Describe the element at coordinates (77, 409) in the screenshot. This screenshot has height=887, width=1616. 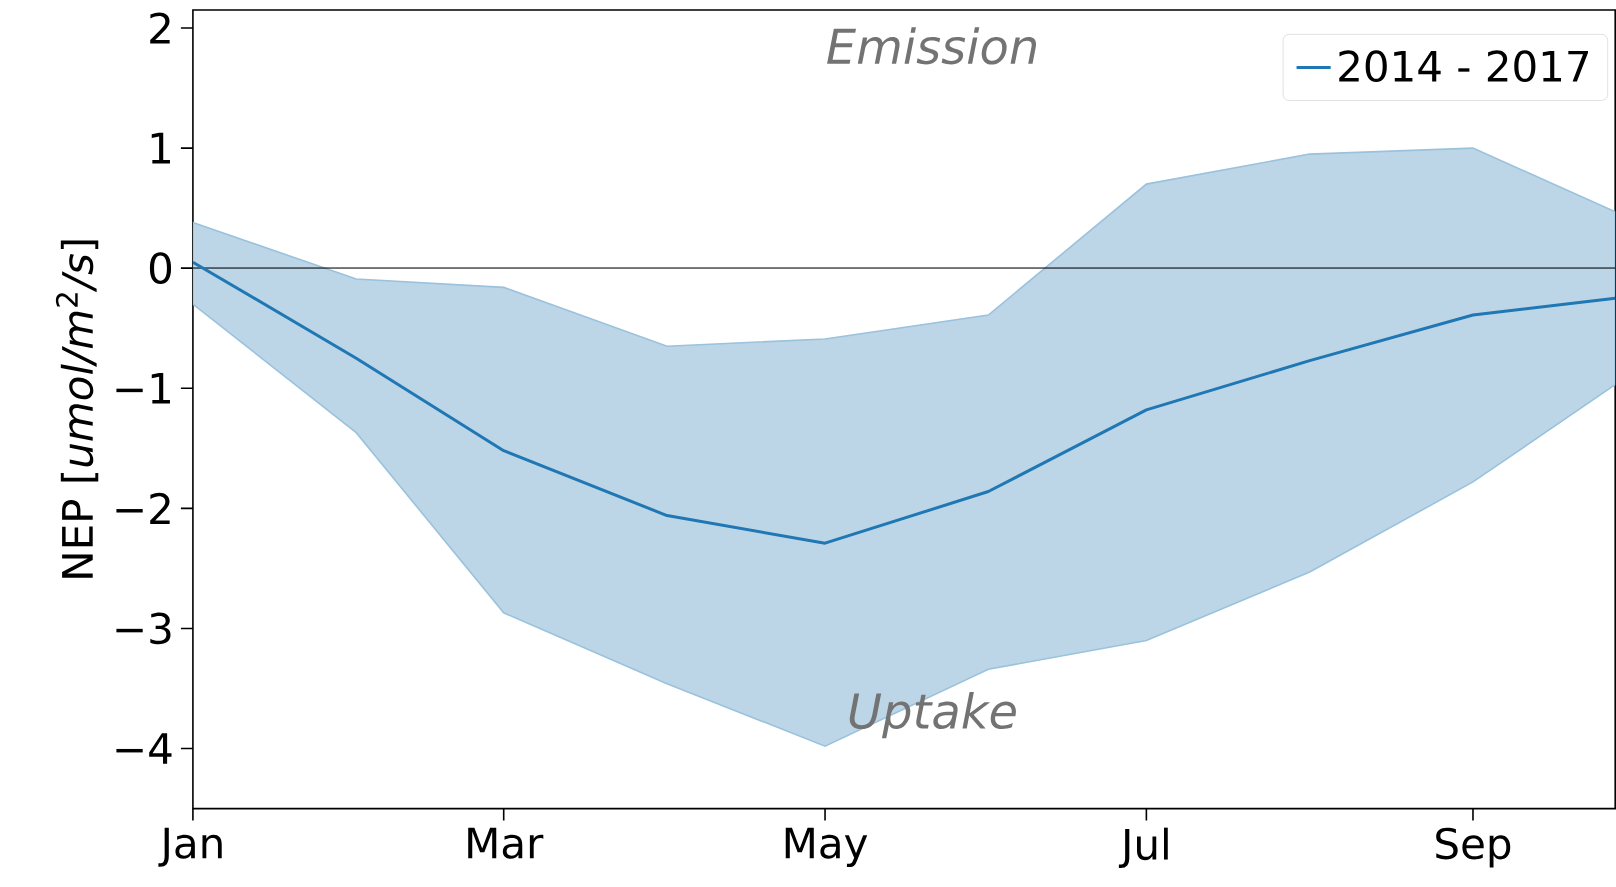
I see `y-axis-title: NEP [umol/m$^{2}$/s]` at that location.